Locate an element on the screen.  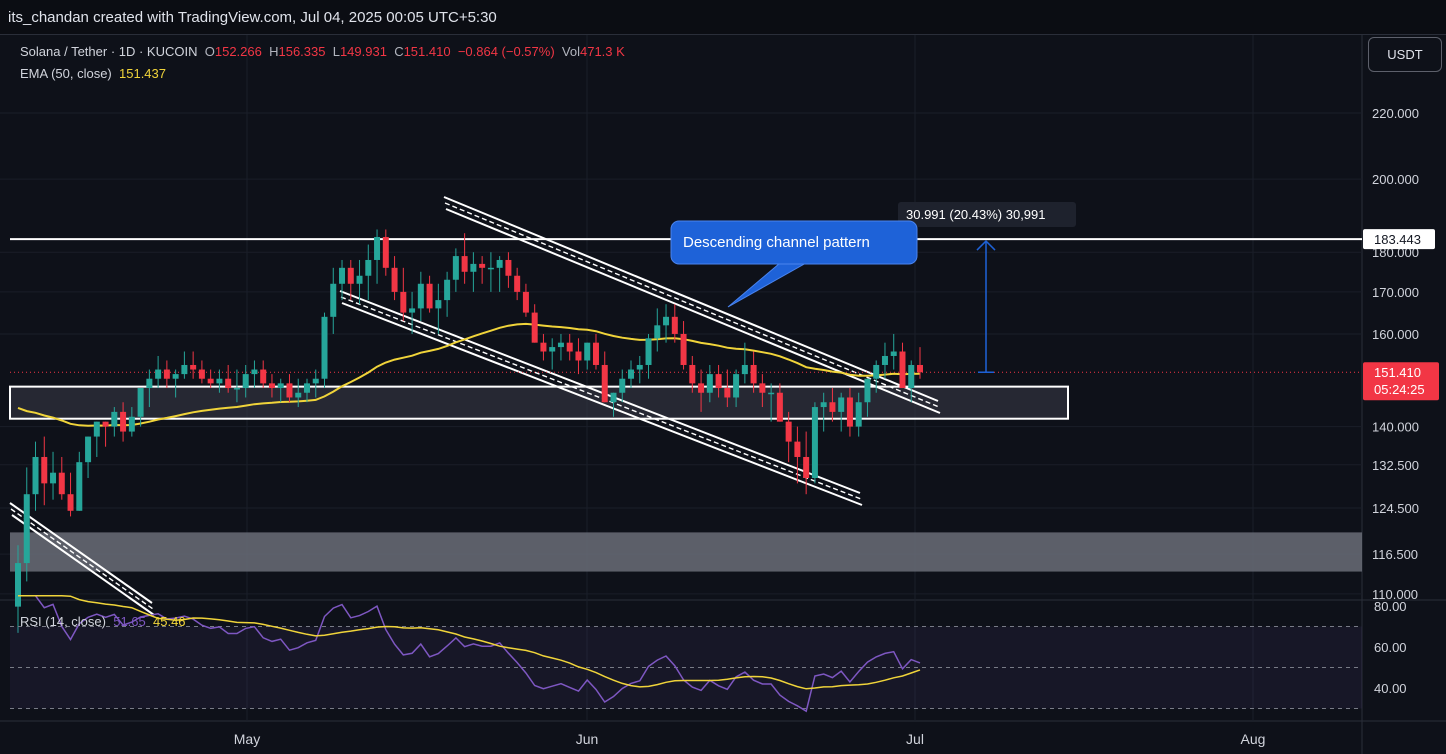
y-tick-label: 124.500 is located at coordinates (1395, 508).